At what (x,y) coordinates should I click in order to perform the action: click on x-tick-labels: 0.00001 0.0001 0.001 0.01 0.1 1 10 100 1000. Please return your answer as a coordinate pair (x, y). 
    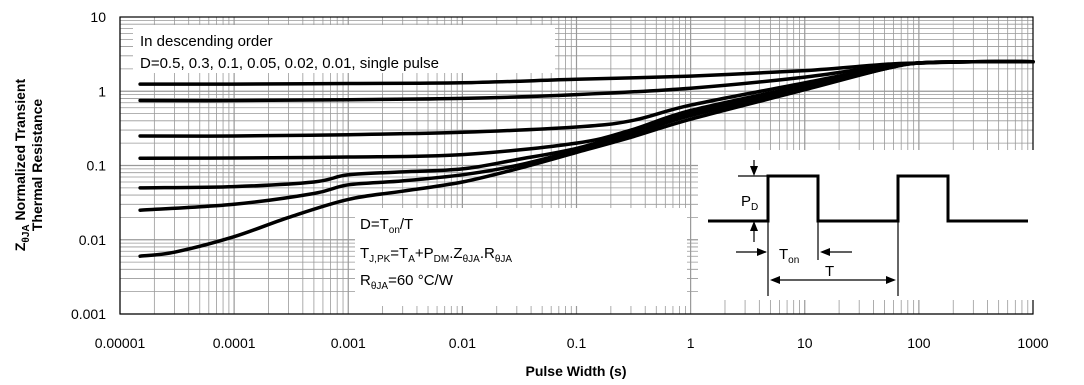
    Looking at the image, I should click on (572, 343).